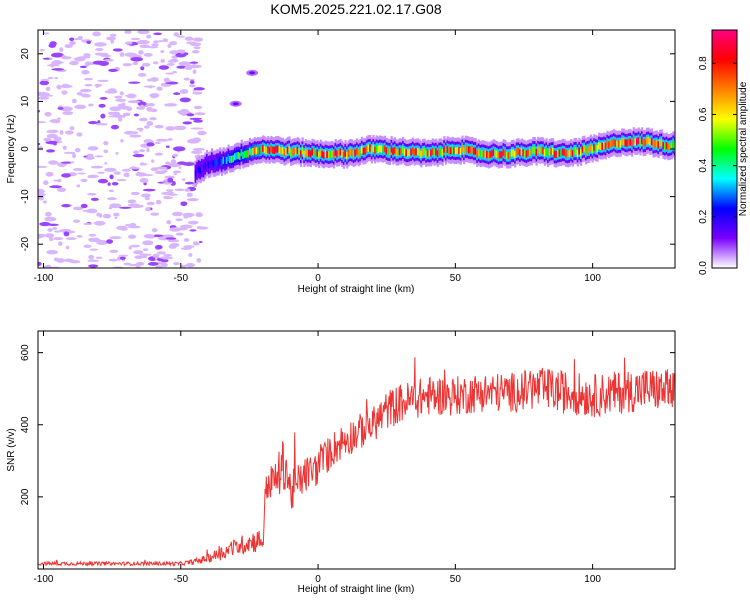  Describe the element at coordinates (25, 352) in the screenshot. I see `snr-ytick-label: 600` at that location.